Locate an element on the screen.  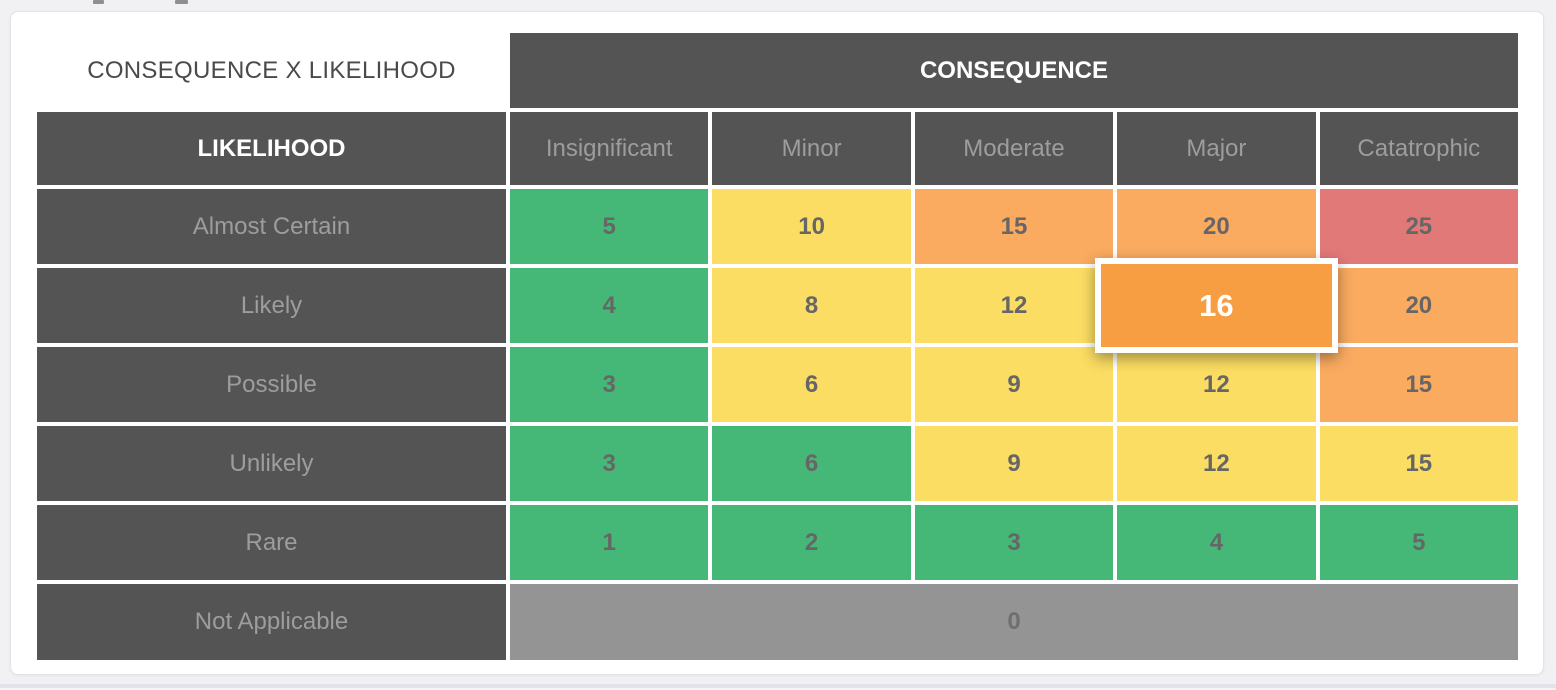
row-label-almost-certain: Almost Certain is located at coordinates (271, 226).